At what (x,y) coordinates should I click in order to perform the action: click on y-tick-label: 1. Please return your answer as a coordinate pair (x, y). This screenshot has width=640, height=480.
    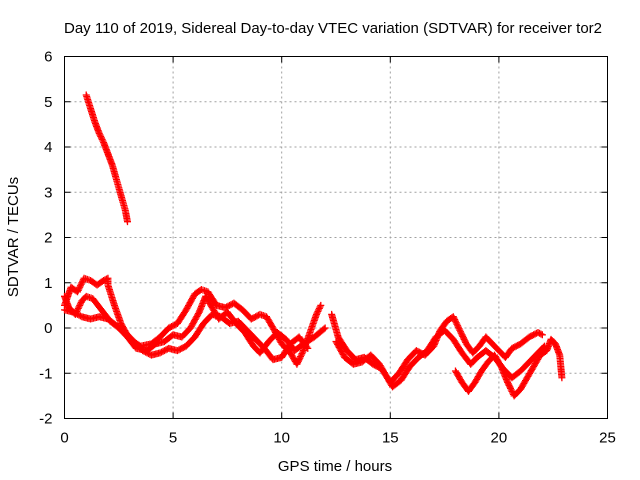
    Looking at the image, I should click on (48, 283).